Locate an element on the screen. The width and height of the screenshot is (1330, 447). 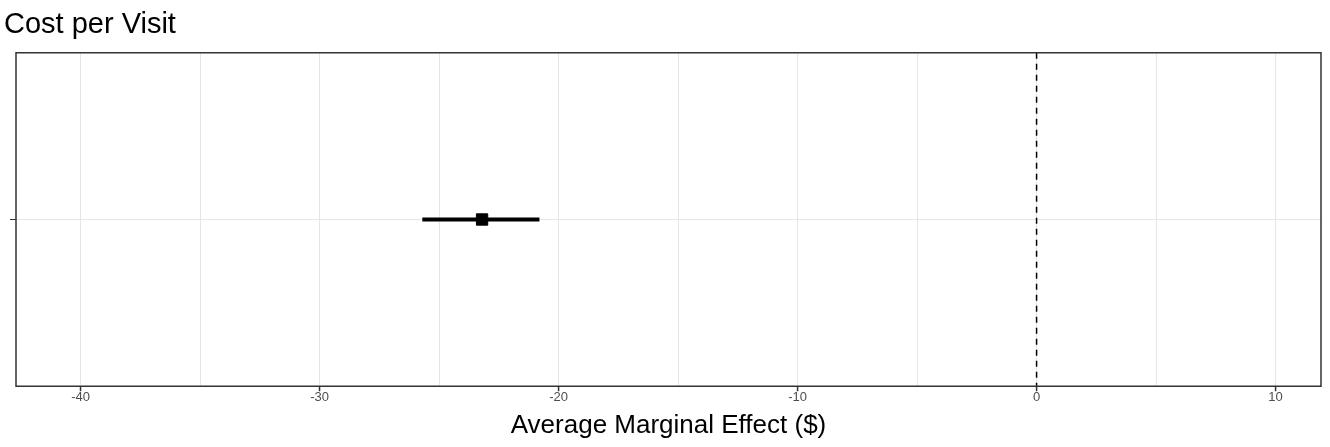
x-tick-label: 0 is located at coordinates (1036, 396).